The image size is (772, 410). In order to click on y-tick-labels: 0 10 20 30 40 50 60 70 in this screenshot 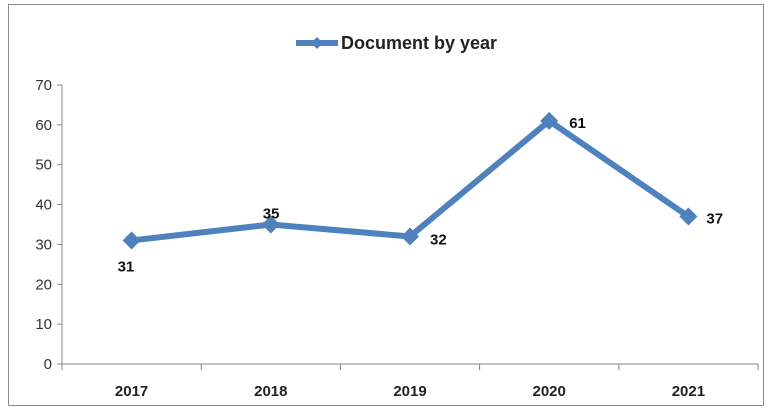, I will do `click(43, 225)`.